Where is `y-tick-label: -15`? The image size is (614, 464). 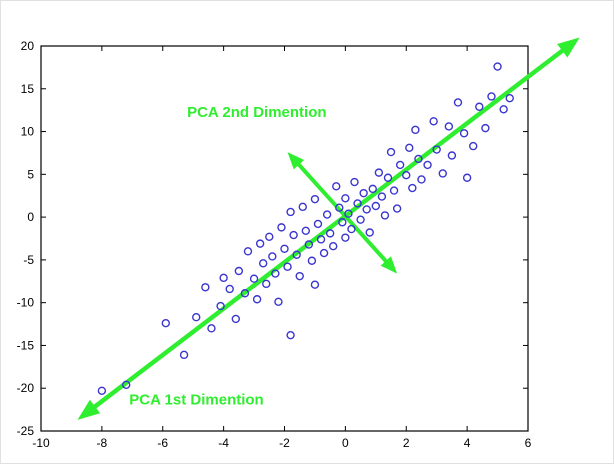
y-tick-label: -15 is located at coordinates (26, 345).